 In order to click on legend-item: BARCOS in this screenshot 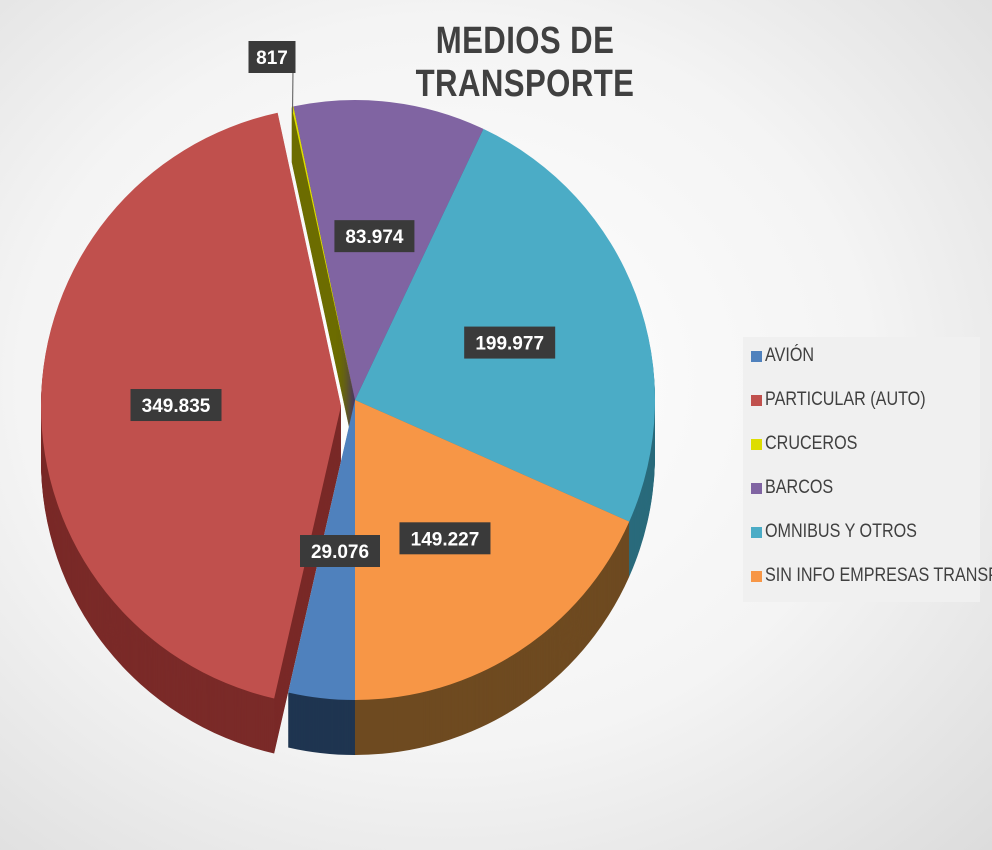, I will do `click(798, 488)`.